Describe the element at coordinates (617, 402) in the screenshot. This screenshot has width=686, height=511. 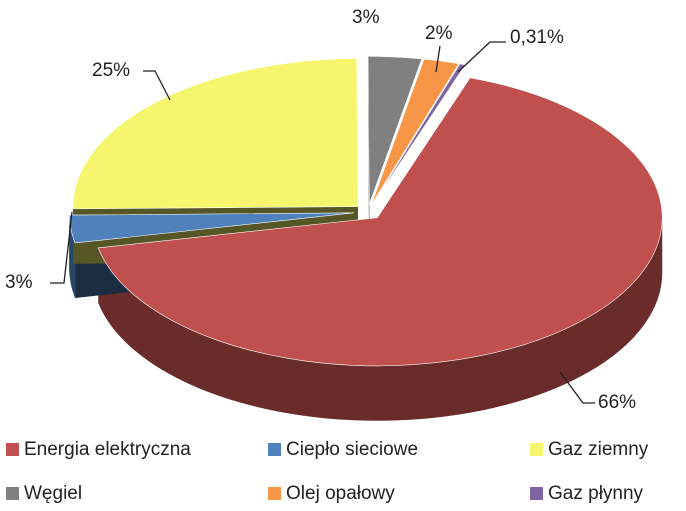
I see `data-label: 66%` at that location.